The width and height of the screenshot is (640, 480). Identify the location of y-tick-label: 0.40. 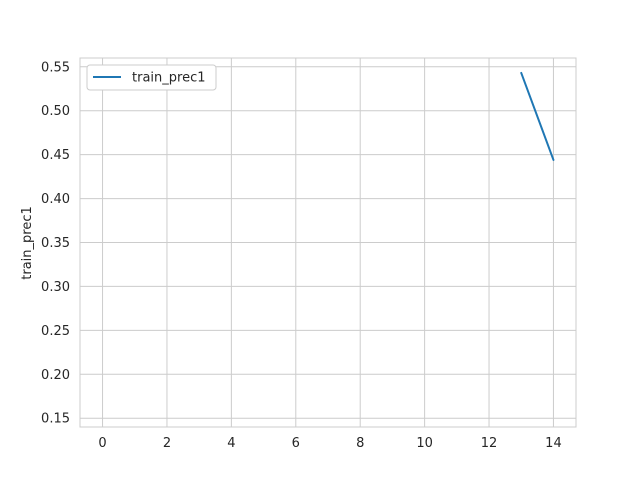
(55, 199).